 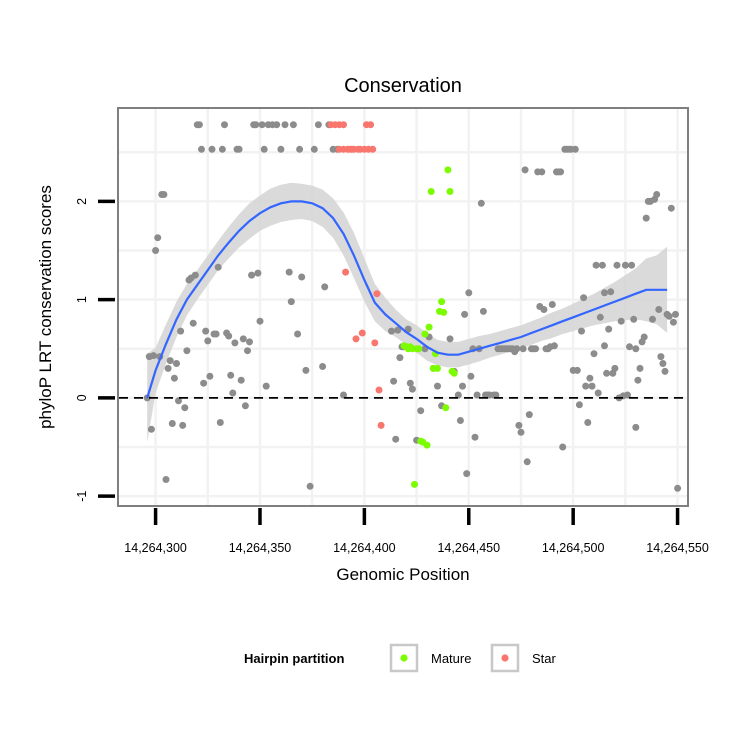 I want to click on legend-key-mature, so click(x=404, y=658).